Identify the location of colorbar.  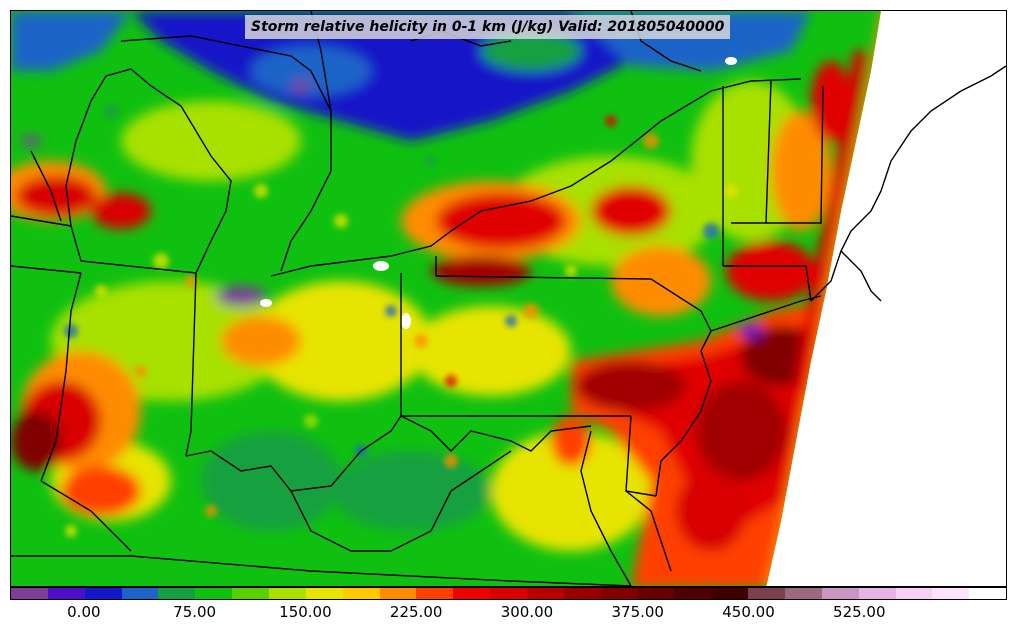
(508, 593).